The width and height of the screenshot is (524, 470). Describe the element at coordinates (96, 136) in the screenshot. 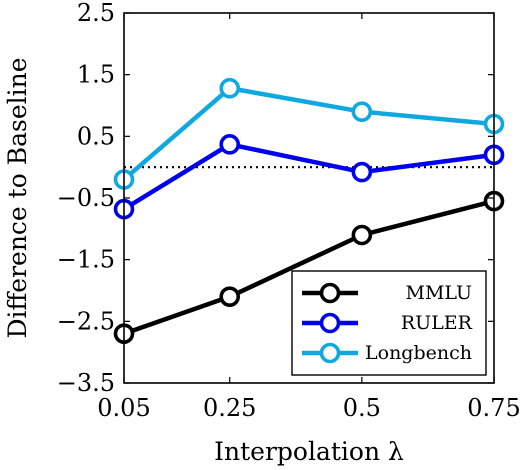

I see `y-tick-label: 0.5` at that location.